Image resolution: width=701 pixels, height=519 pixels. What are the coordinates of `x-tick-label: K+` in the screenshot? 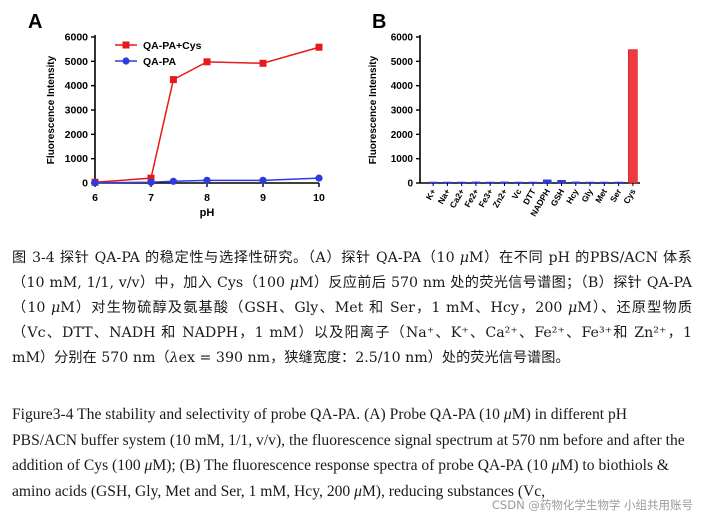 It's located at (431, 194).